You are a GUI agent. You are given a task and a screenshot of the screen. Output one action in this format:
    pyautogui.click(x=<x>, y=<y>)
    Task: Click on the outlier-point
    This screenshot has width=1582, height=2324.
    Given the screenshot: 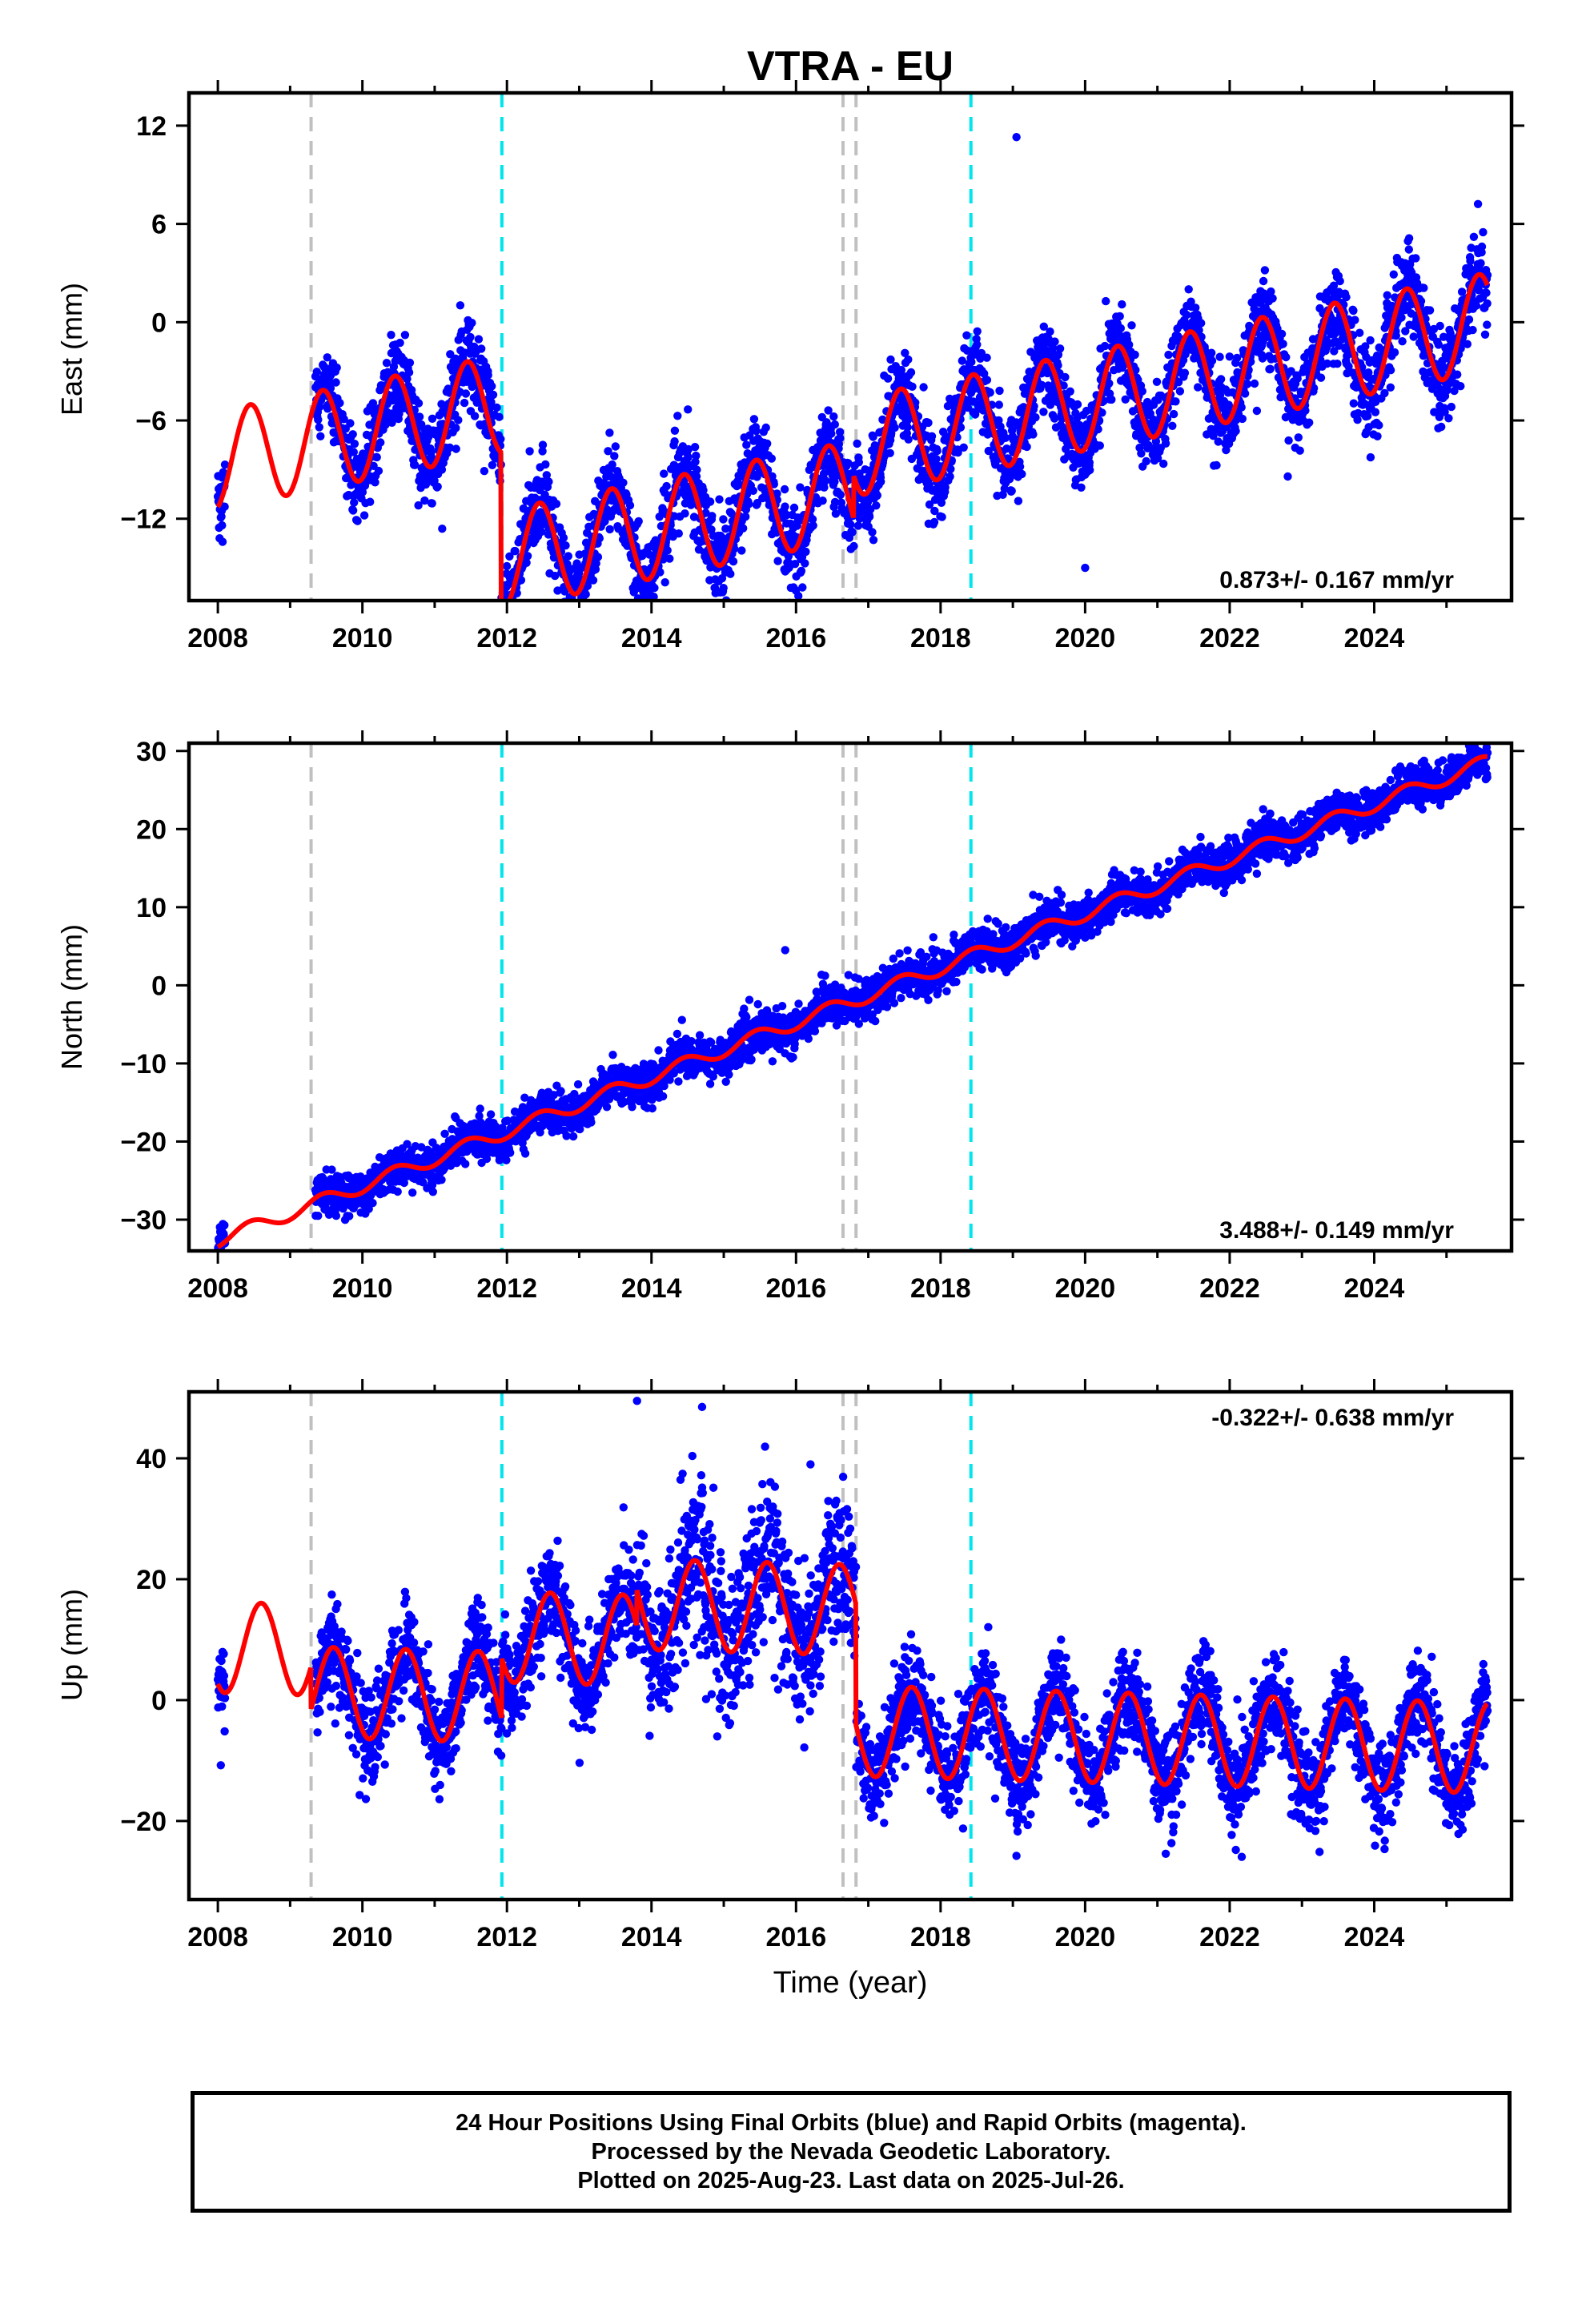 What is the action you would take?
    pyautogui.click(x=1016, y=137)
    